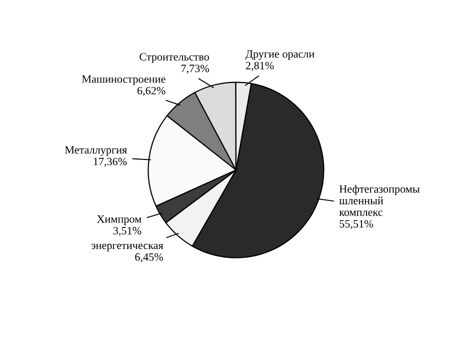 Image resolution: width=472 pixels, height=340 pixels. What do you see at coordinates (260, 66) in the screenshot?
I see `data-label: 2,81%` at bounding box center [260, 66].